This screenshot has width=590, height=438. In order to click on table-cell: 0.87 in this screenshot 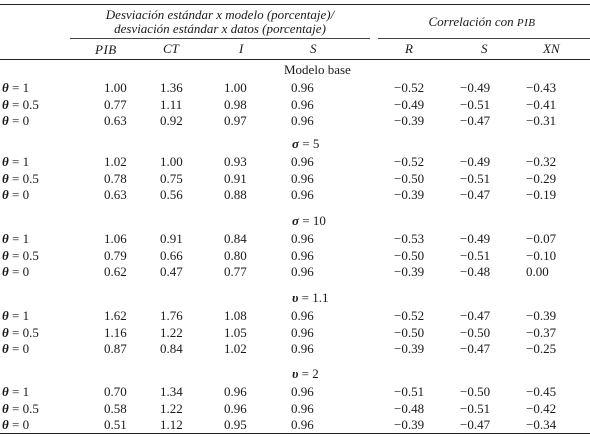, I will do `click(115, 348)`.